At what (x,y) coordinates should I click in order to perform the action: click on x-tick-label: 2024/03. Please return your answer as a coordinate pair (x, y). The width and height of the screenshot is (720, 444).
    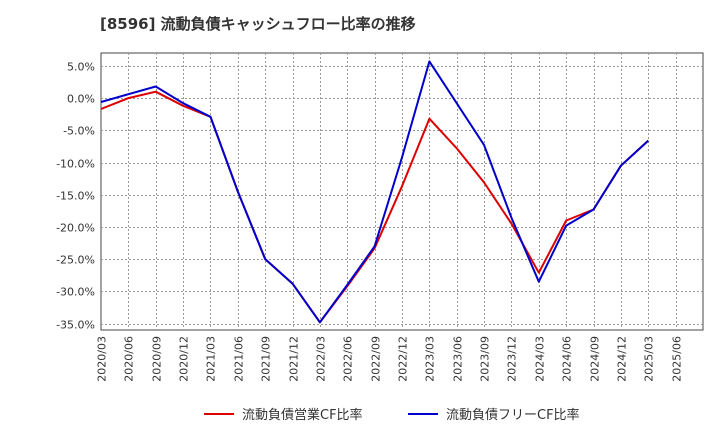
    Looking at the image, I should click on (540, 359).